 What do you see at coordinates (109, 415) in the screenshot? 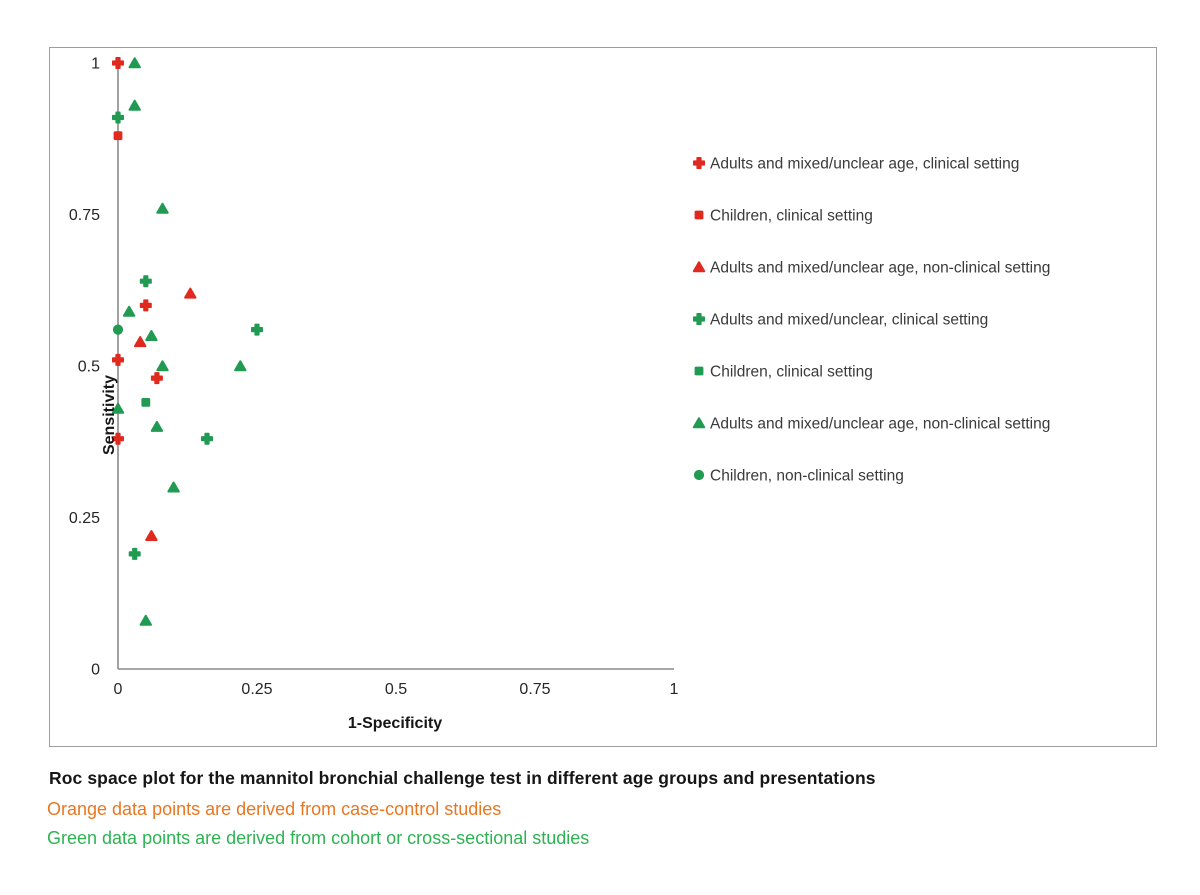
I see `y-axis-title: Sensitivity` at bounding box center [109, 415].